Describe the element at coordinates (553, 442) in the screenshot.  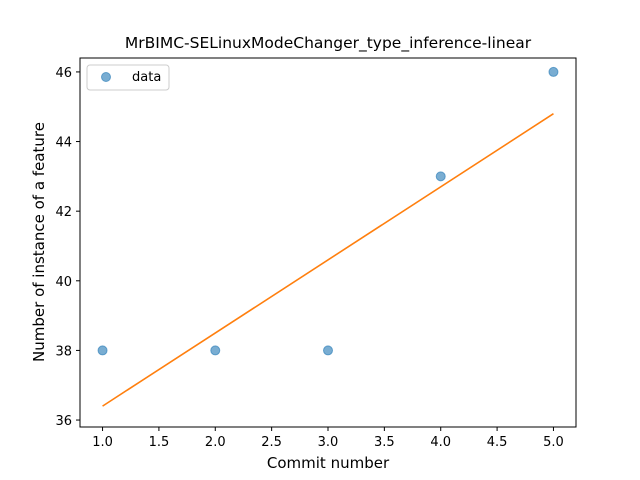
I see `x-tick-label: 5.0` at that location.